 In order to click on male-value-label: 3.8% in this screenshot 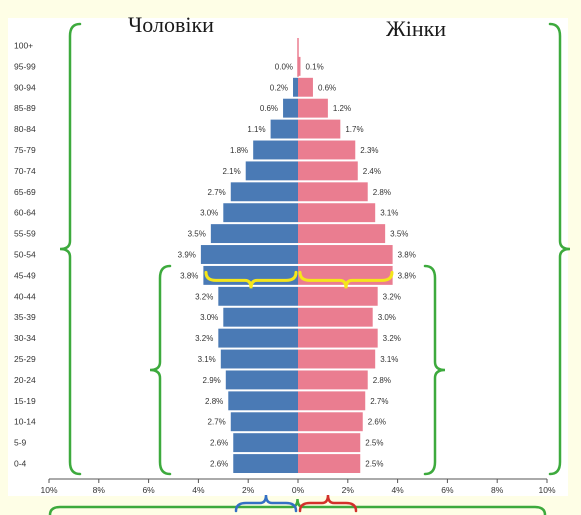, I will do `click(189, 275)`.